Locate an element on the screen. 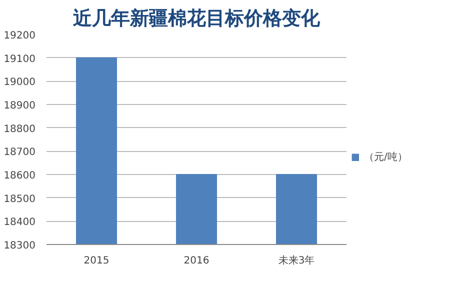  legend-label: （元/吨） is located at coordinates (386, 157).